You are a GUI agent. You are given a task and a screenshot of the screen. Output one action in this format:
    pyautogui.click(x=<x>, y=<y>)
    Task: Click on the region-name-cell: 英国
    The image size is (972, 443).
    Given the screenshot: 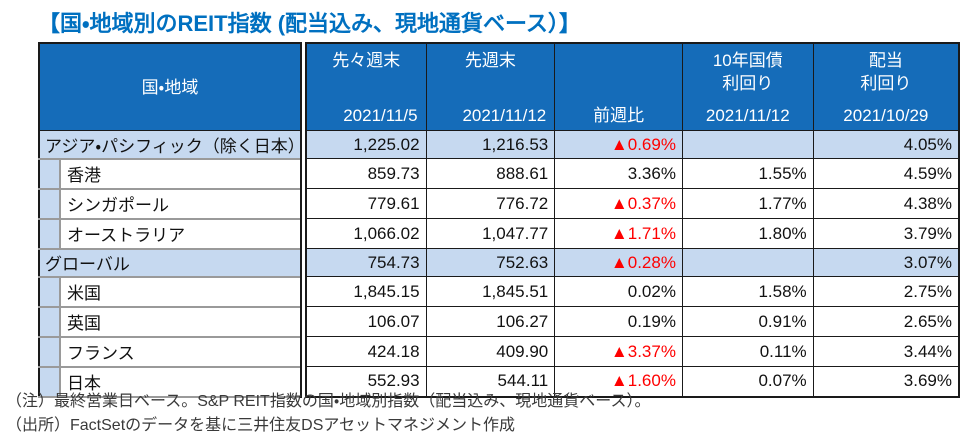 What is the action you would take?
    pyautogui.click(x=172, y=321)
    